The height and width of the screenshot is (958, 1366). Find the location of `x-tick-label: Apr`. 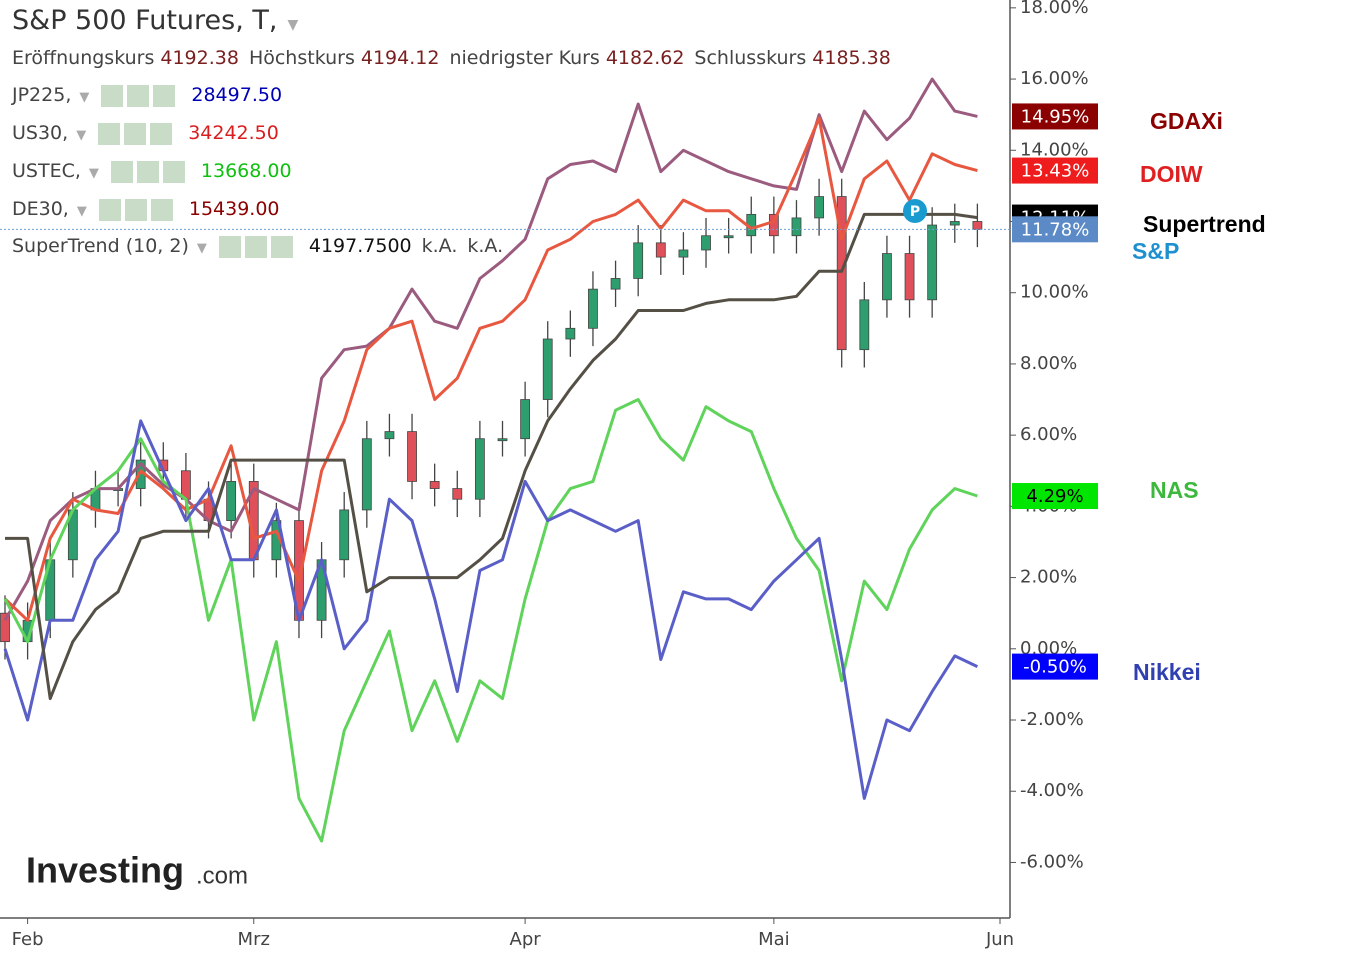

x-tick-label: Apr is located at coordinates (526, 939).